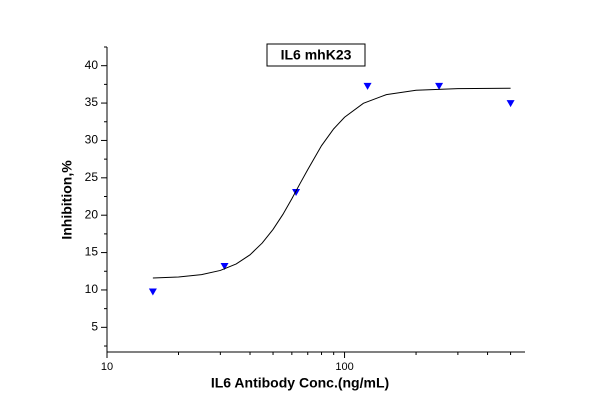 The height and width of the screenshot is (417, 600). Describe the element at coordinates (92, 252) in the screenshot. I see `y-tick-label: 15` at that location.